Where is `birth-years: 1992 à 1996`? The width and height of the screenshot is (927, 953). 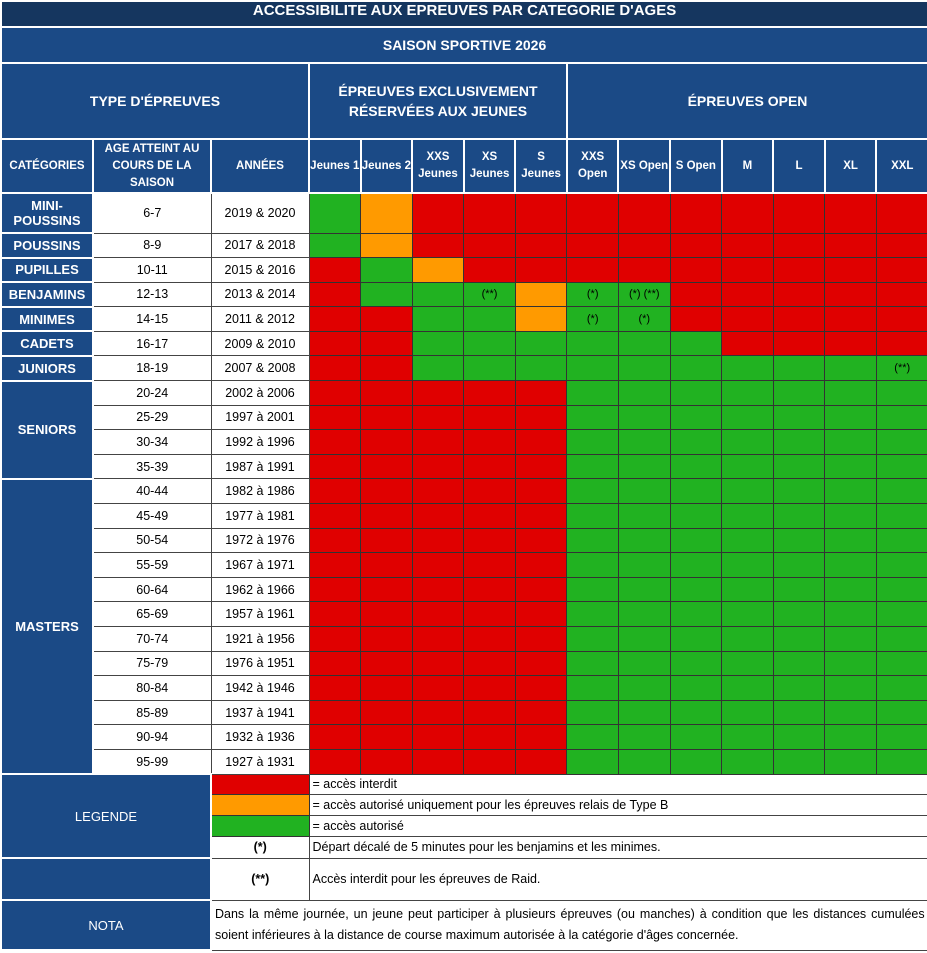 birth-years: 1992 à 1996 is located at coordinates (260, 442).